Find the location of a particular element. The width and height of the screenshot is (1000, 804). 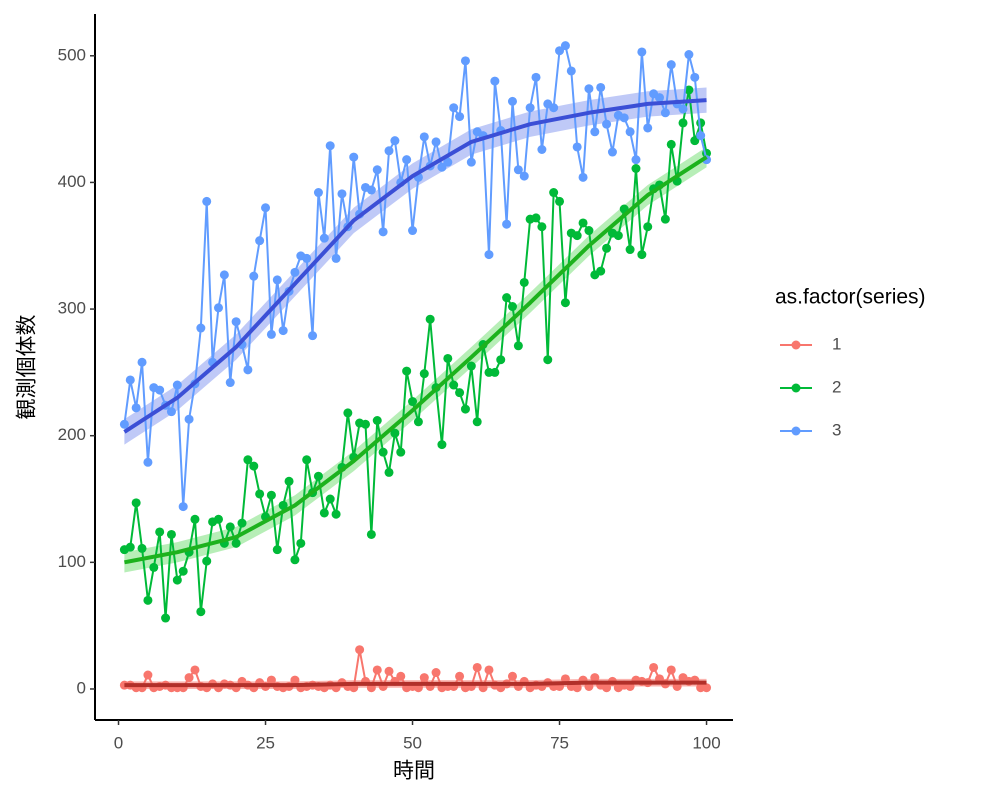

legend-title: as.factor(series) is located at coordinates (850, 297).